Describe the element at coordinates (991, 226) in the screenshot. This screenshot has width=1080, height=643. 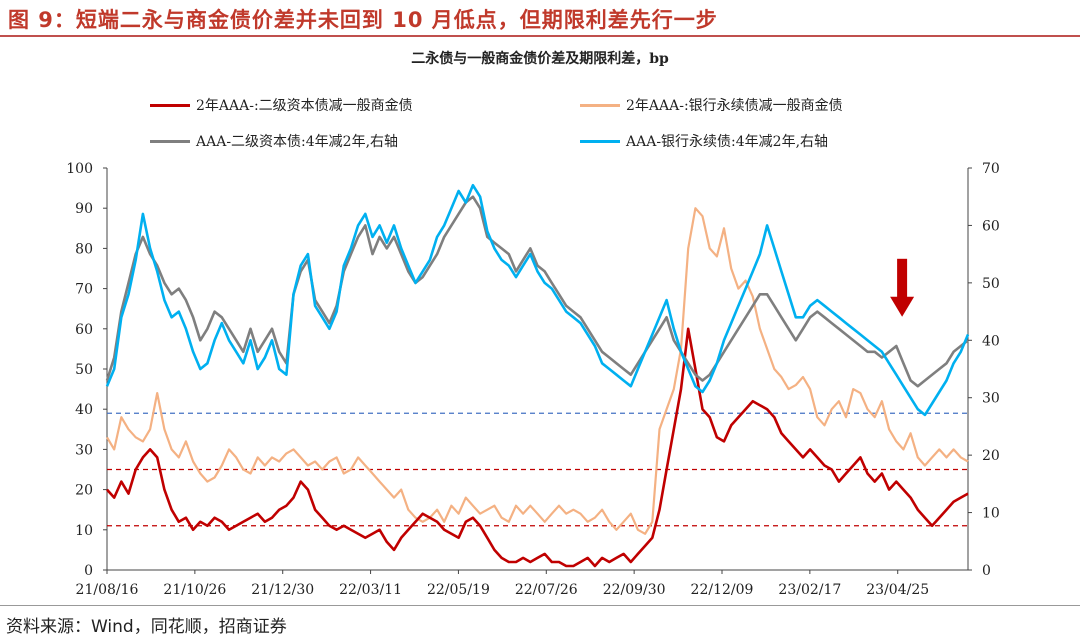
I see `right-axis-tick-label: 60` at that location.